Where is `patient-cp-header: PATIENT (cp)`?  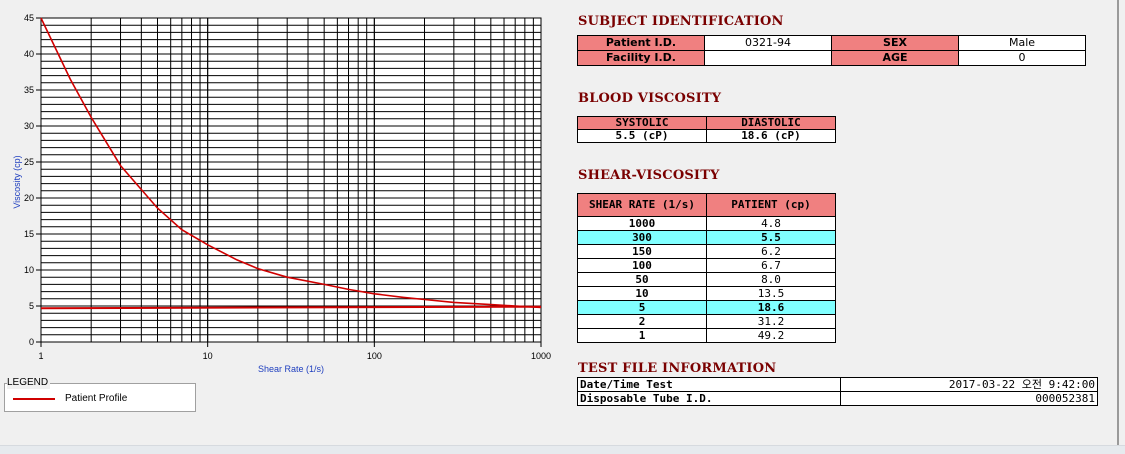 patient-cp-header: PATIENT (cp) is located at coordinates (771, 205).